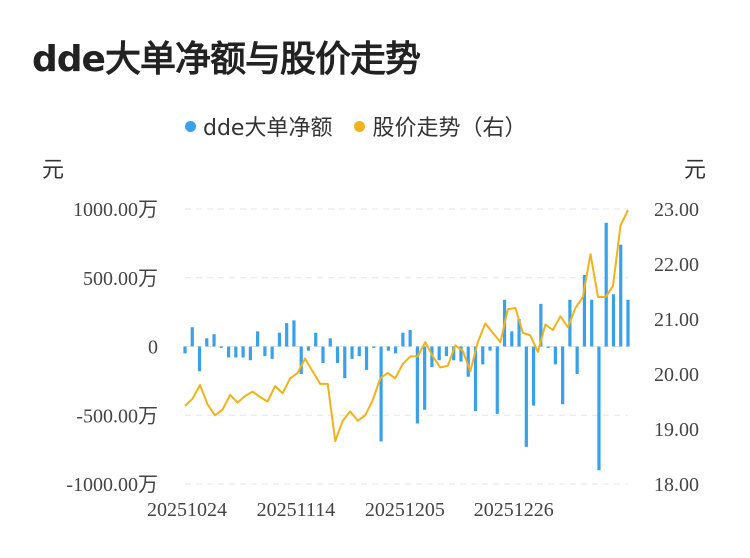  Describe the element at coordinates (449, 128) in the screenshot. I see `legend-label-price: 股价走势（右）` at that location.